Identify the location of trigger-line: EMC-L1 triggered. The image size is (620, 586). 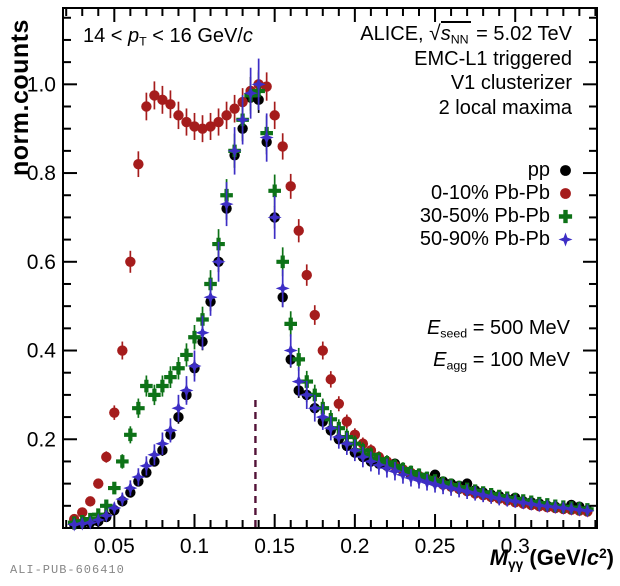
(493, 58).